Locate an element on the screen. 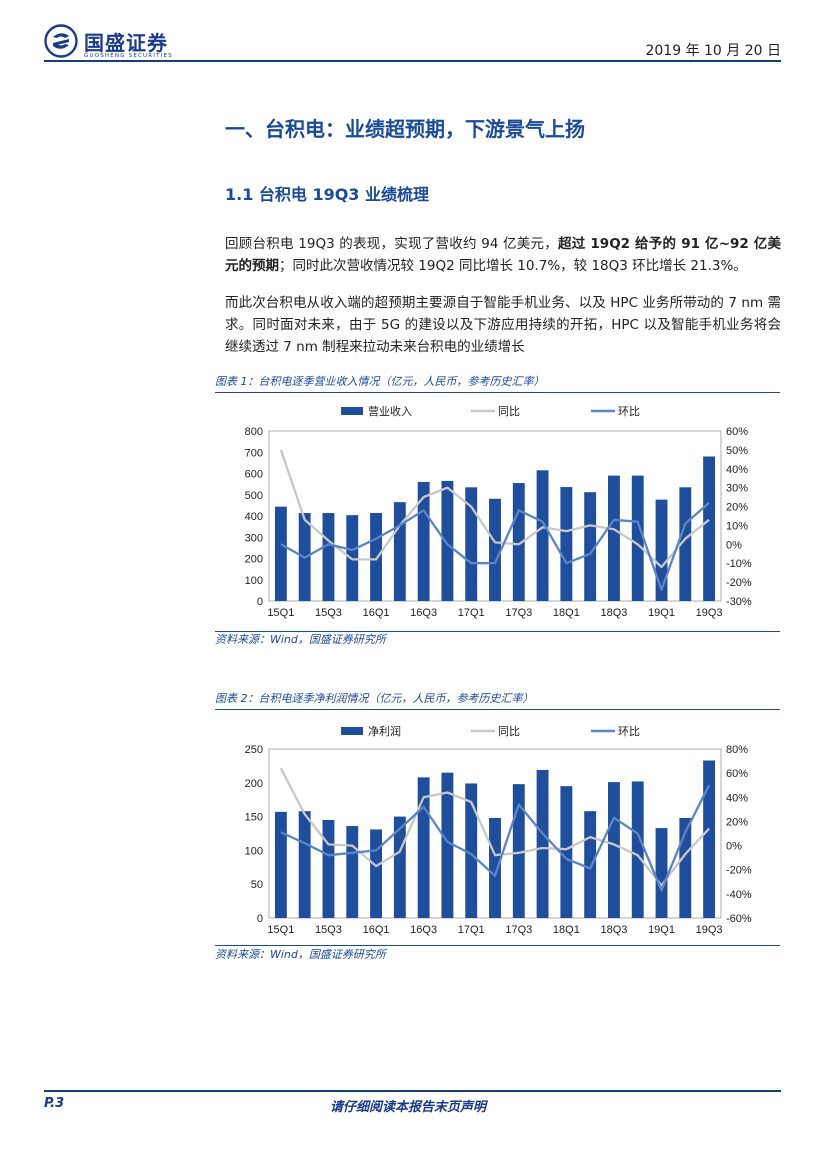 The image size is (827, 1170). para1-highlight: 超过 19Q2 给予的 91 亿~92 亿美元的预期 is located at coordinates (503, 255).